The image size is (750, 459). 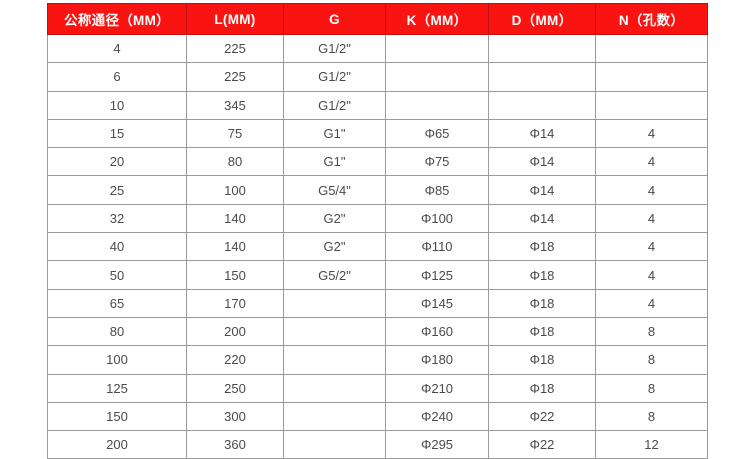 I want to click on cell-length: 170, so click(x=235, y=303).